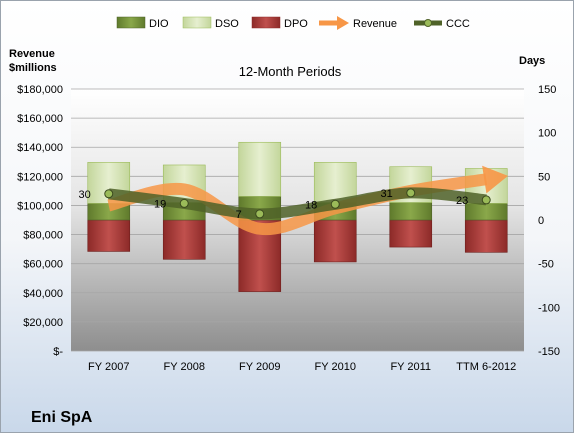  I want to click on right-tick-label: 0, so click(541, 221).